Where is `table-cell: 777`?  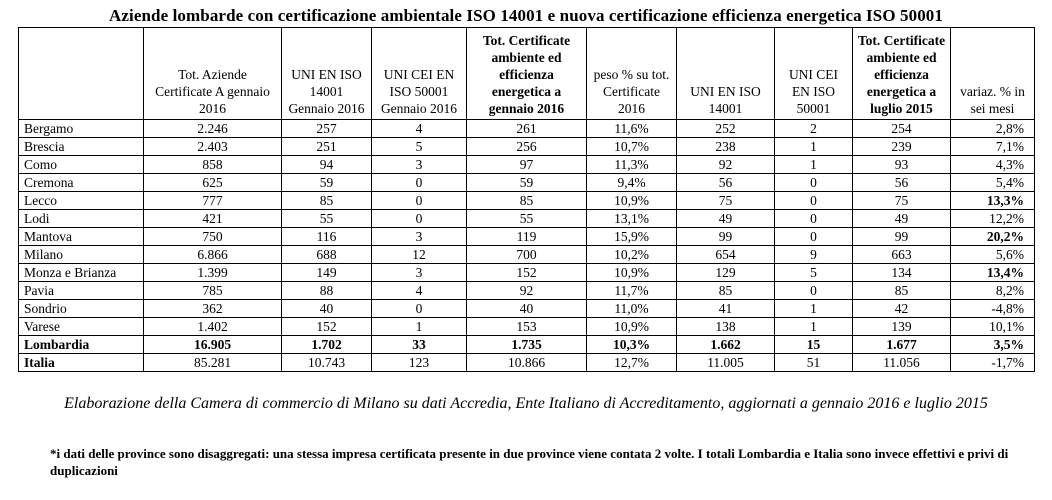 table-cell: 777 is located at coordinates (212, 200).